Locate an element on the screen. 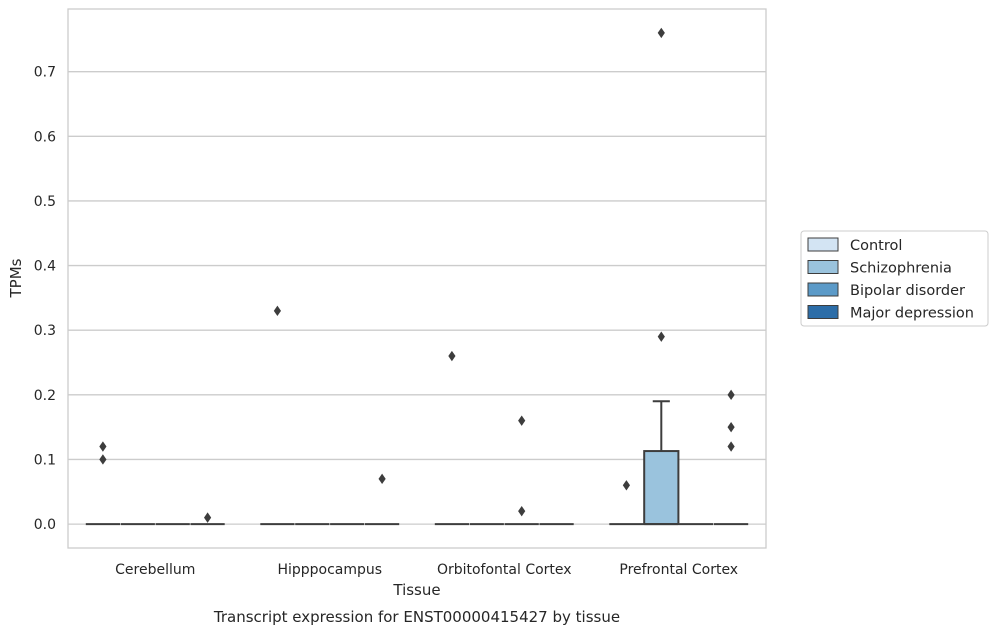 The image size is (997, 634). box-schizophrenia is located at coordinates (661, 463).